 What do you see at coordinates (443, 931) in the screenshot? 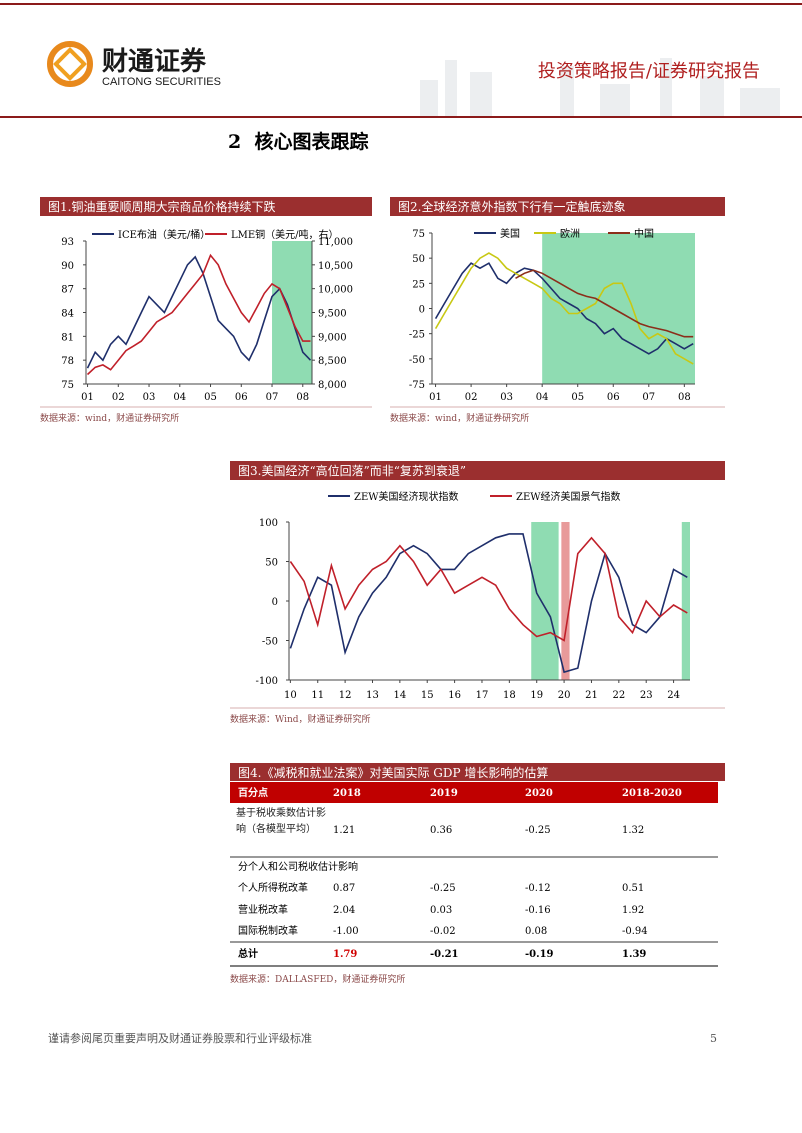
I see `table-cell: -0.02` at bounding box center [443, 931].